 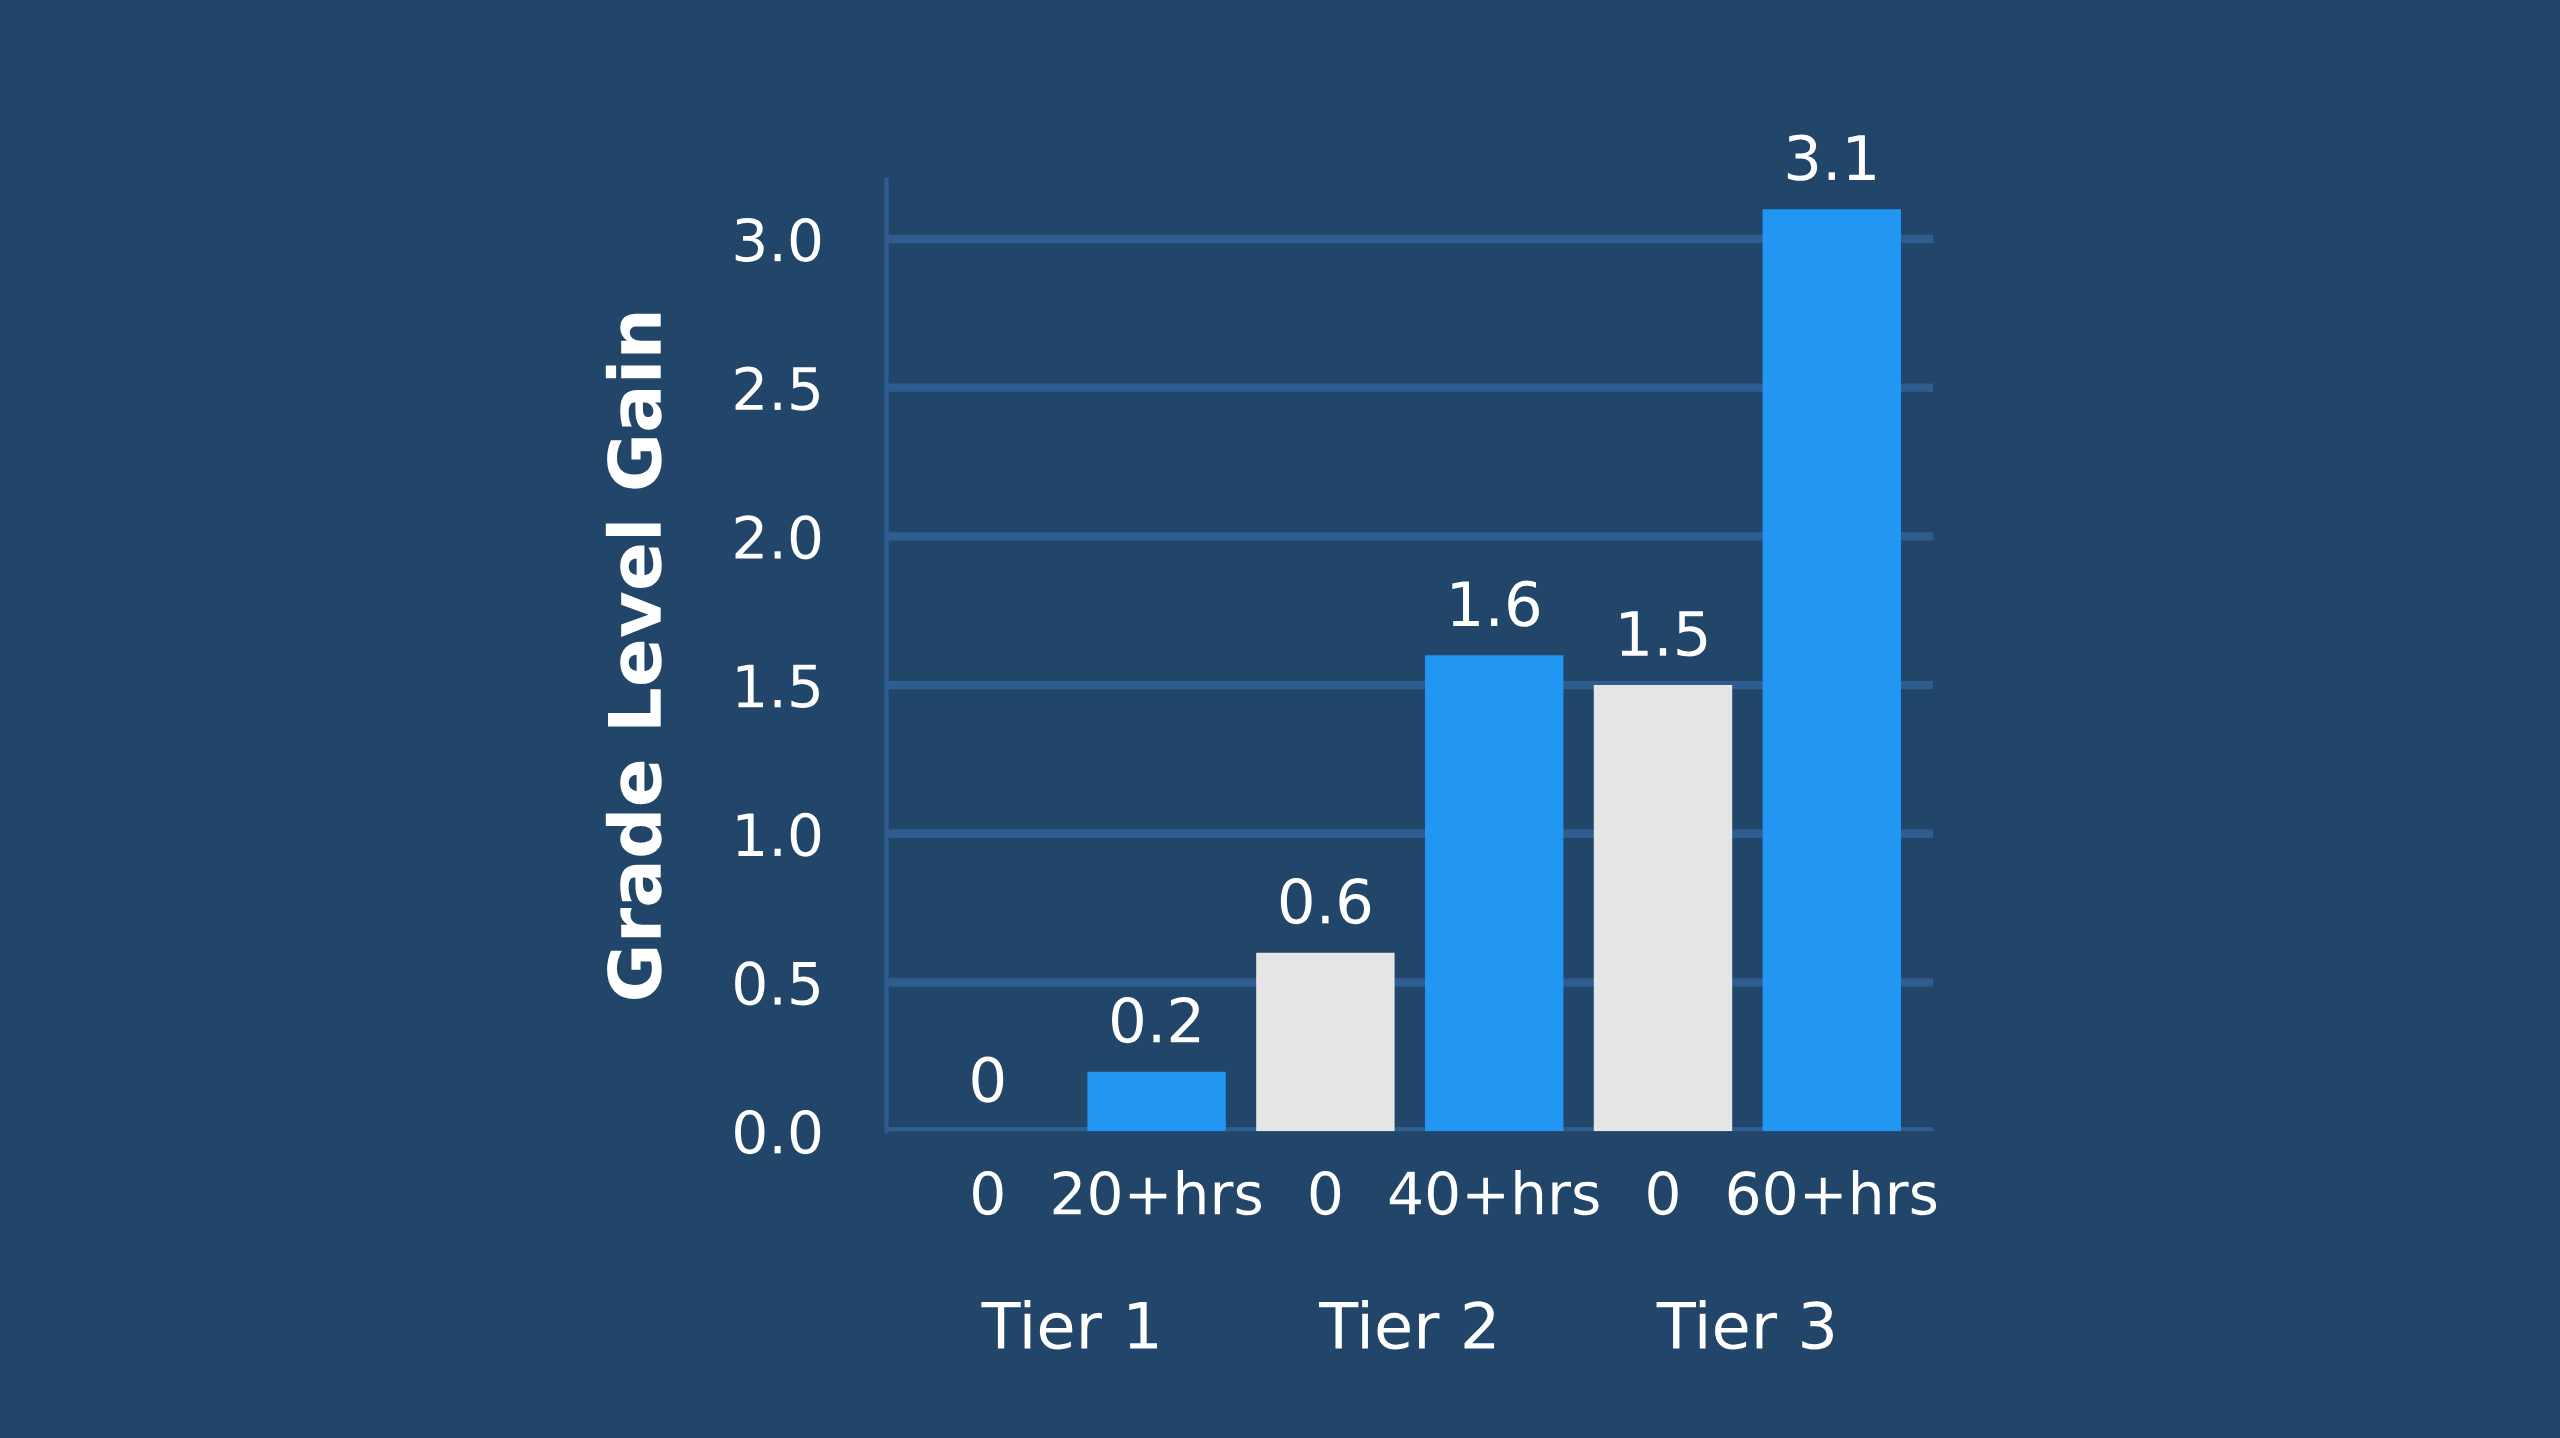 What do you see at coordinates (778, 686) in the screenshot?
I see `y-tick-label: 1.5` at bounding box center [778, 686].